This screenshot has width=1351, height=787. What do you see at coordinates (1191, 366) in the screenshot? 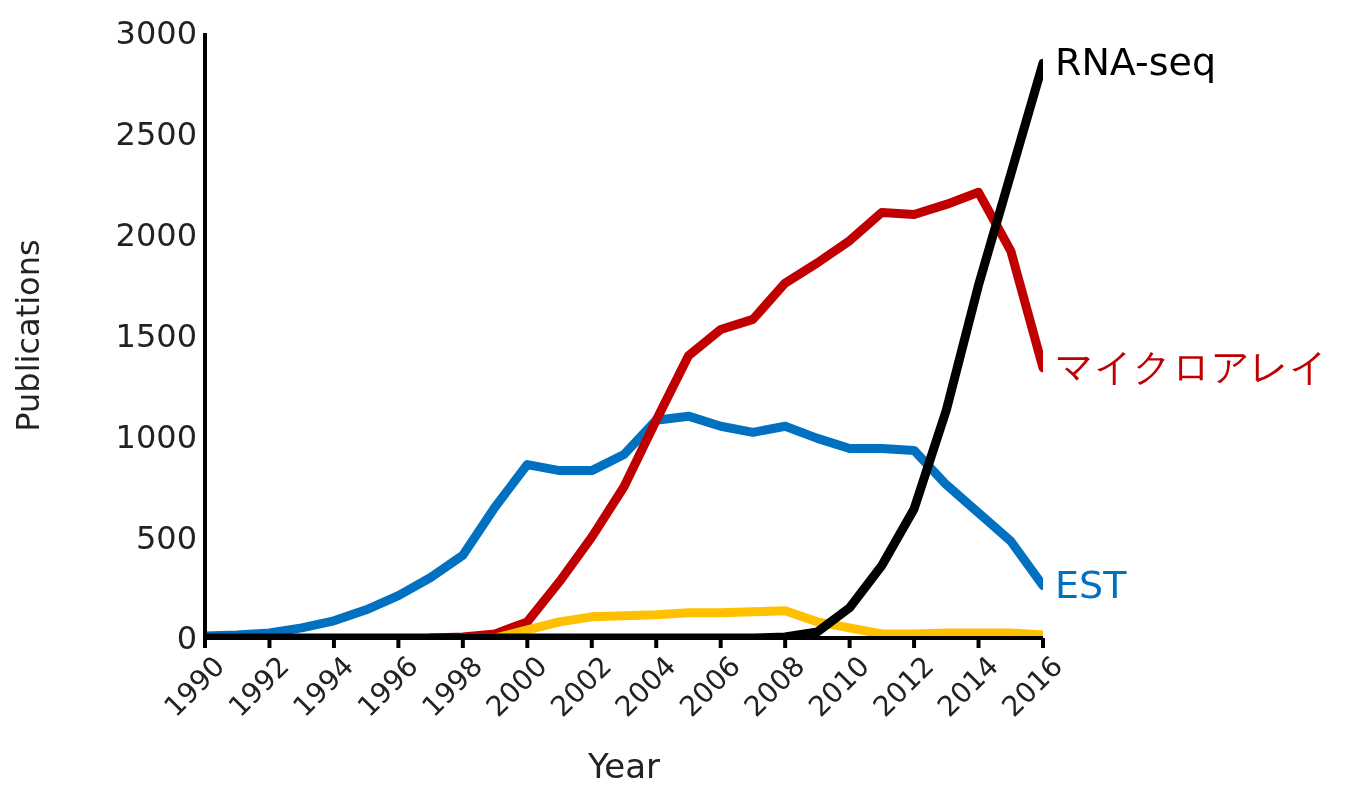
I see `series-label: マイクロアレイ` at bounding box center [1191, 366].